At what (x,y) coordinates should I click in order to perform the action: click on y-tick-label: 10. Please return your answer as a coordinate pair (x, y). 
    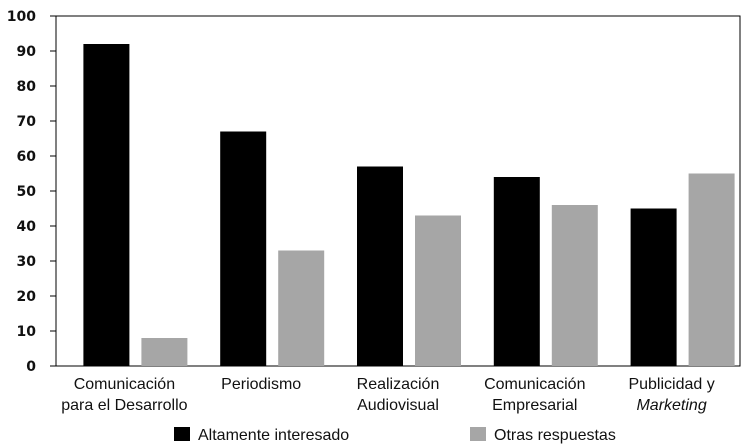
    Looking at the image, I should click on (27, 332).